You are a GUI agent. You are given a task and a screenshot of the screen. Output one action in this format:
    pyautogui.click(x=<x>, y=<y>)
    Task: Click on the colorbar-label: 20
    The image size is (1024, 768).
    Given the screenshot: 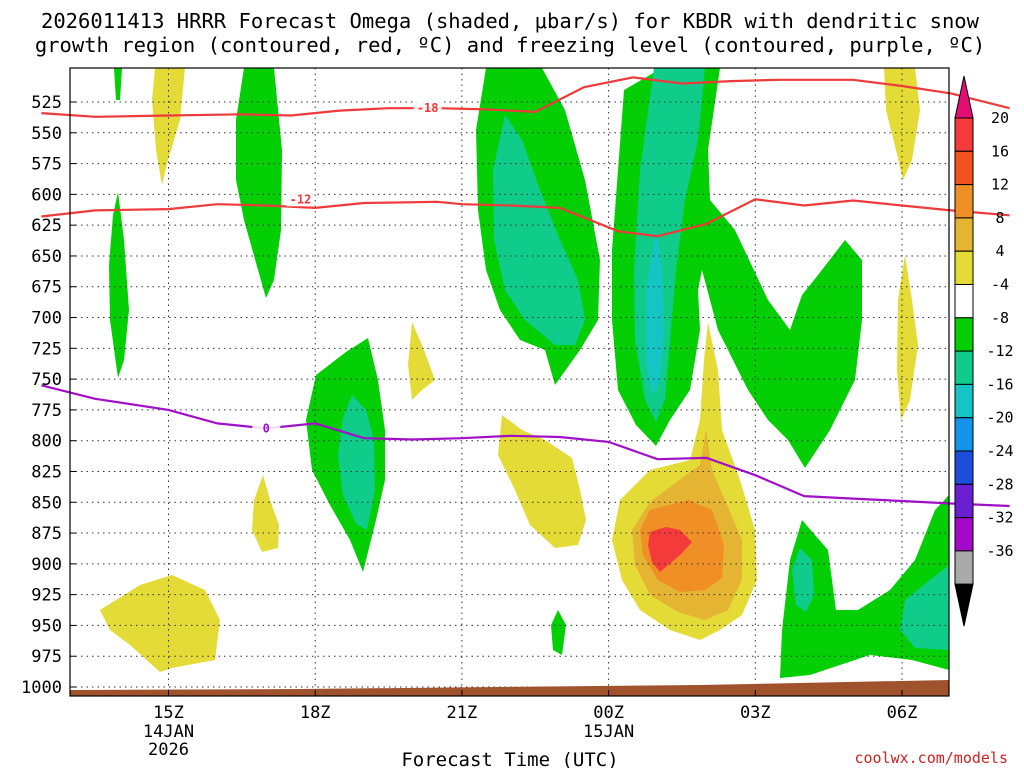 What is the action you would take?
    pyautogui.click(x=1000, y=118)
    